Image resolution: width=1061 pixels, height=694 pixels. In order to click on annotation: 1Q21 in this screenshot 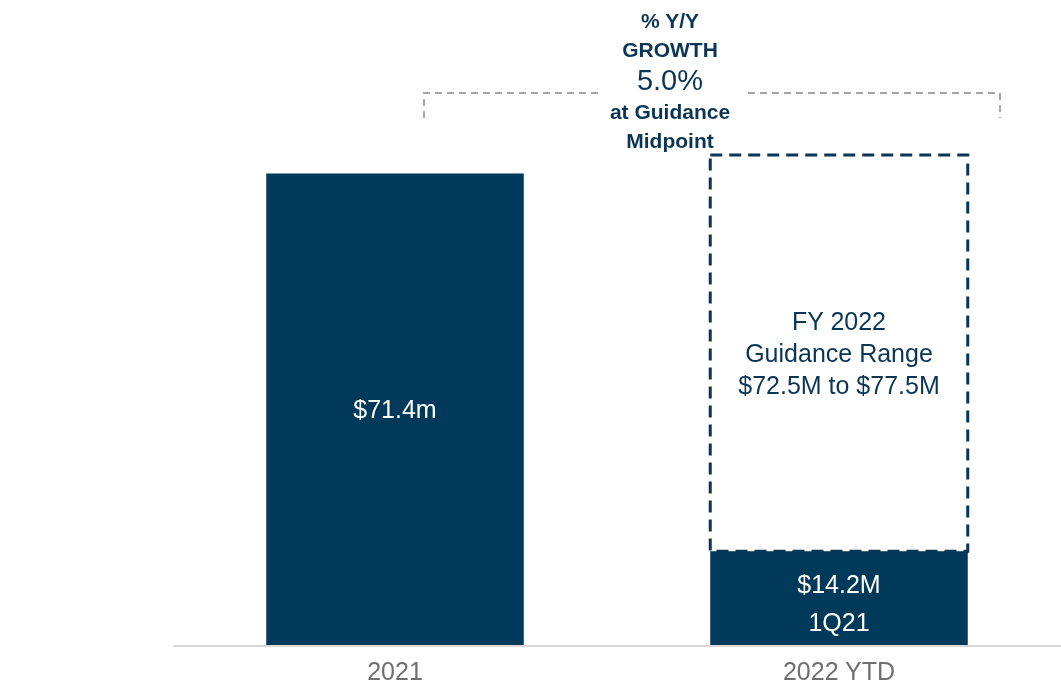, I will do `click(839, 622)`.